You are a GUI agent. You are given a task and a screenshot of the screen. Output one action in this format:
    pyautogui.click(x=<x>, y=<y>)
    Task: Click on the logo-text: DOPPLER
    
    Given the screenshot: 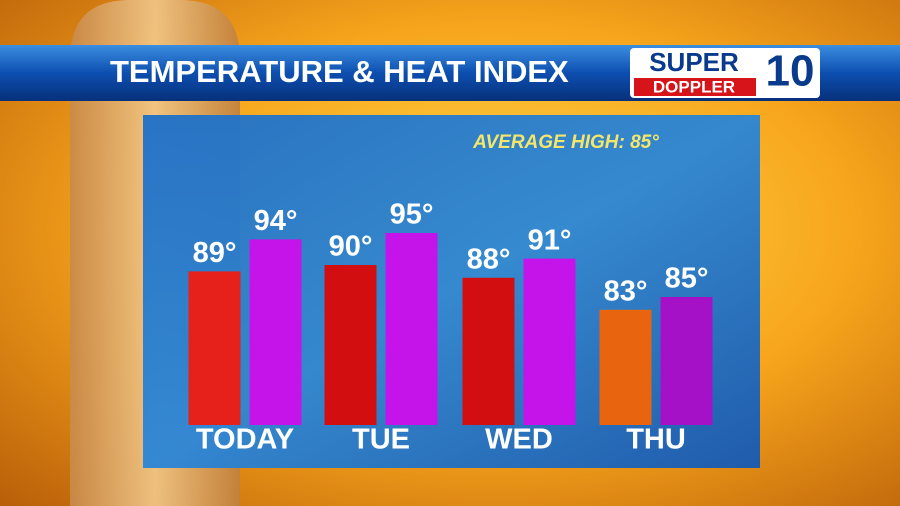 What is the action you would take?
    pyautogui.click(x=694, y=86)
    